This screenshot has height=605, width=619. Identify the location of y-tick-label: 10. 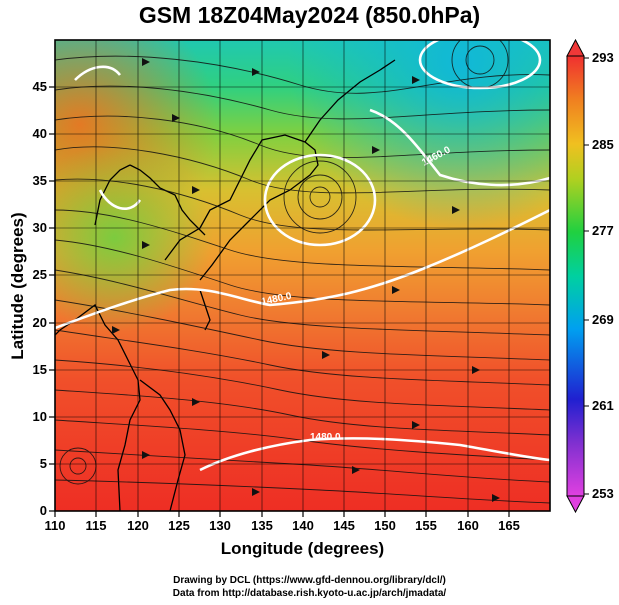
(40, 416).